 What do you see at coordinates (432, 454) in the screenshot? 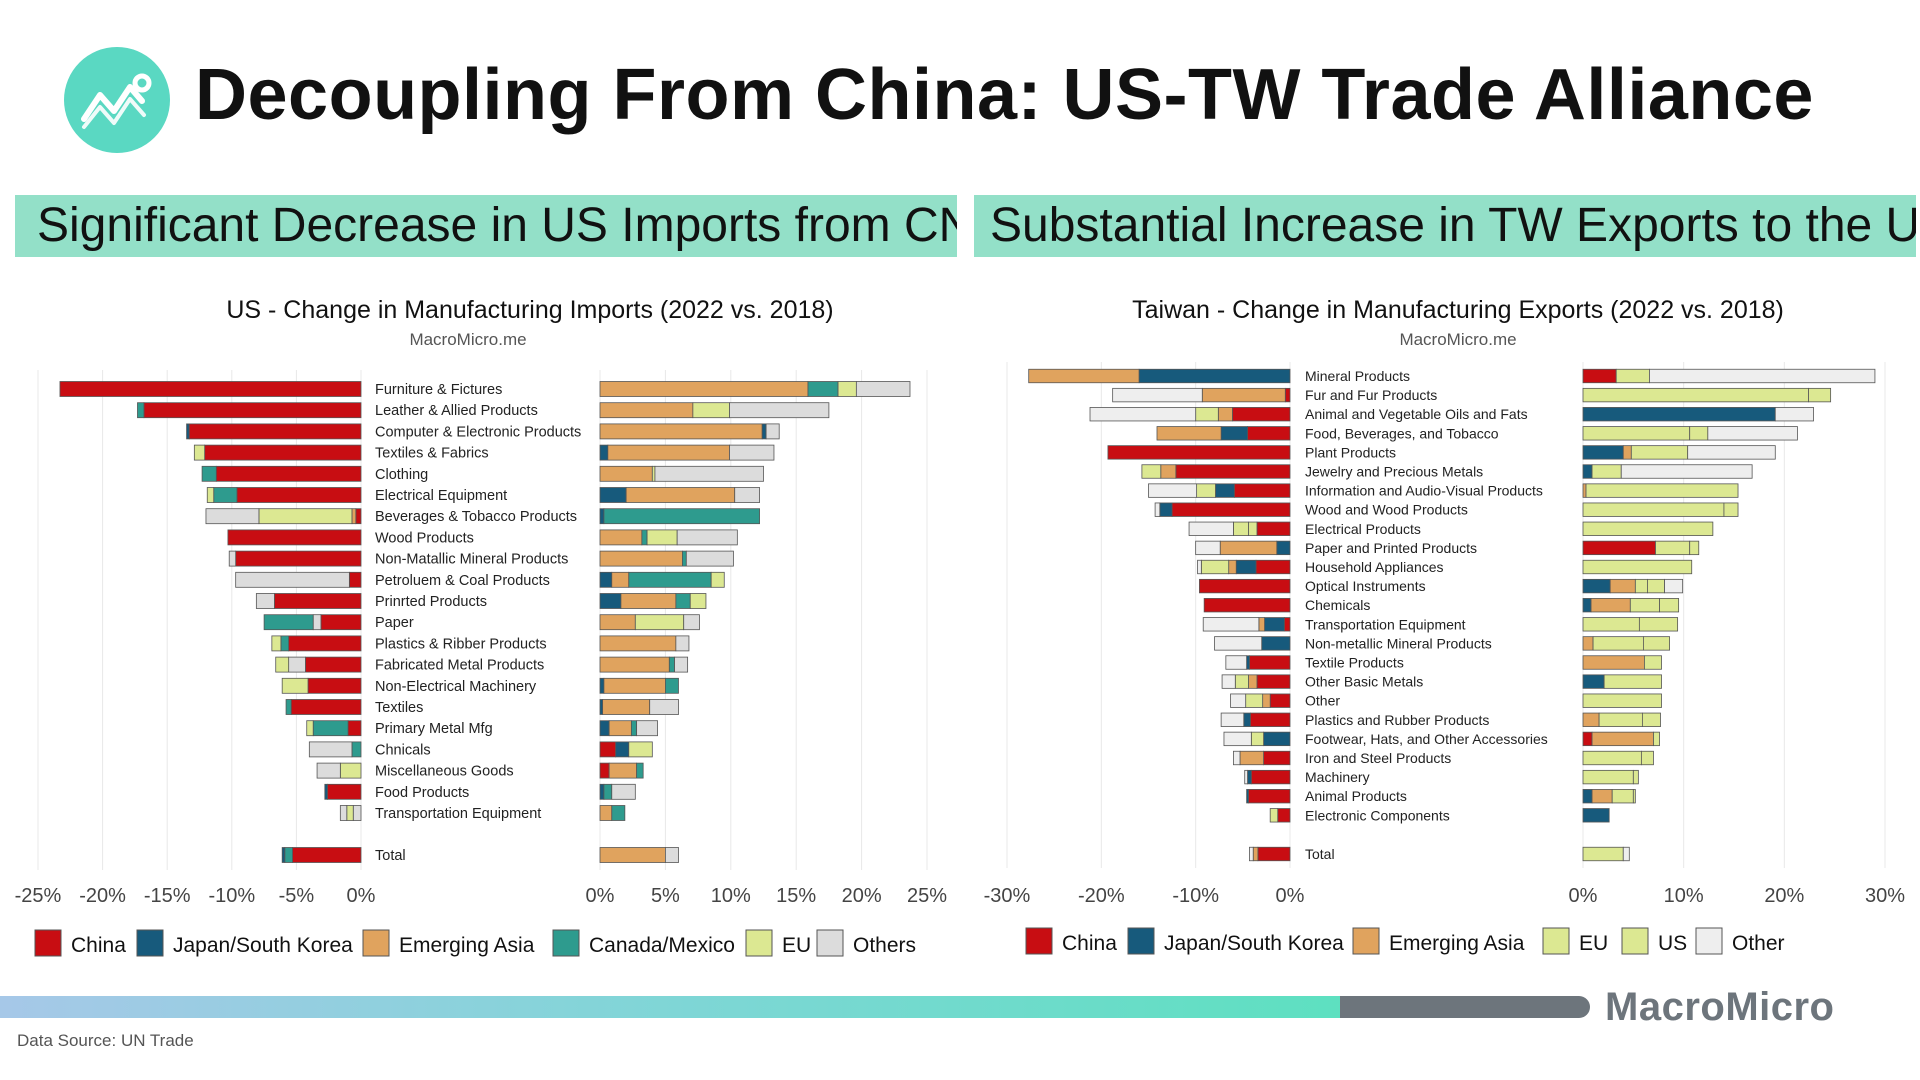
I see `category-label: Textiles & Fabrics` at bounding box center [432, 454].